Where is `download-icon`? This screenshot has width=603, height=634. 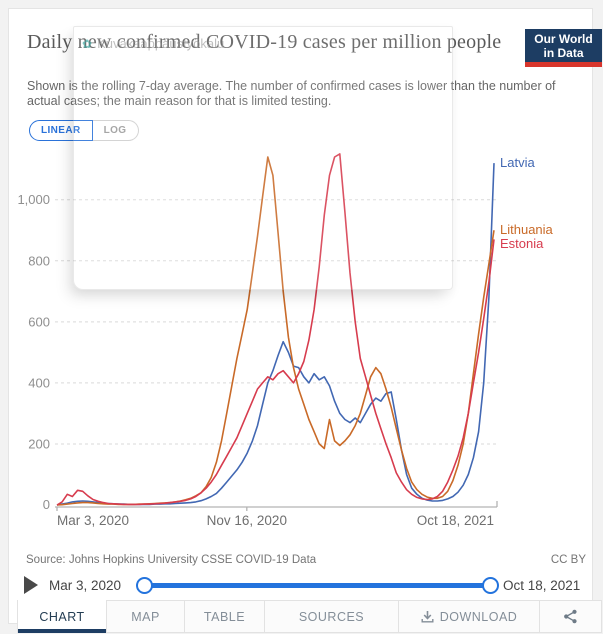 download-icon is located at coordinates (427, 617).